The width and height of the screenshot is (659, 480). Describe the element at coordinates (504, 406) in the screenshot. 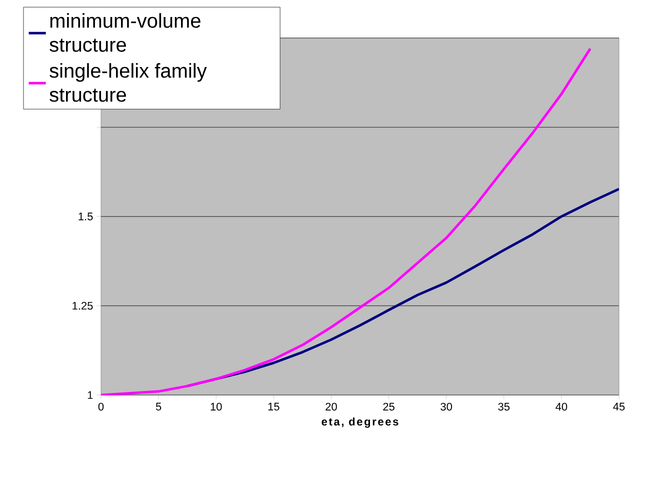

I see `x-tick-label: 35` at that location.